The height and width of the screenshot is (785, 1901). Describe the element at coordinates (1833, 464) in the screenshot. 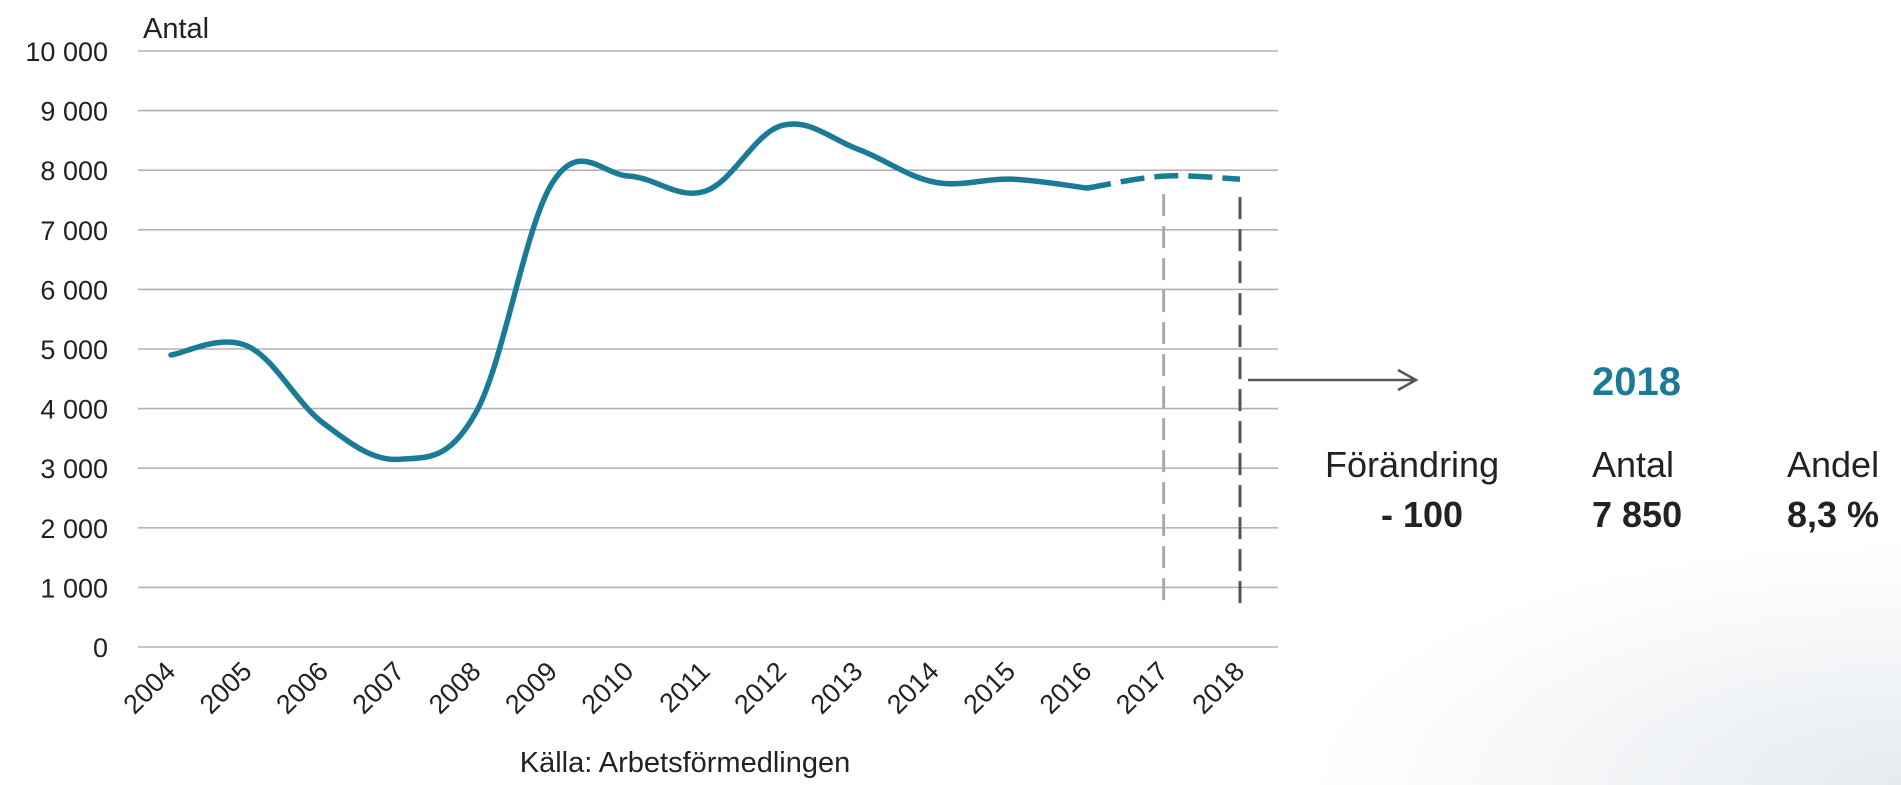

I see `share-label: Andel` at that location.